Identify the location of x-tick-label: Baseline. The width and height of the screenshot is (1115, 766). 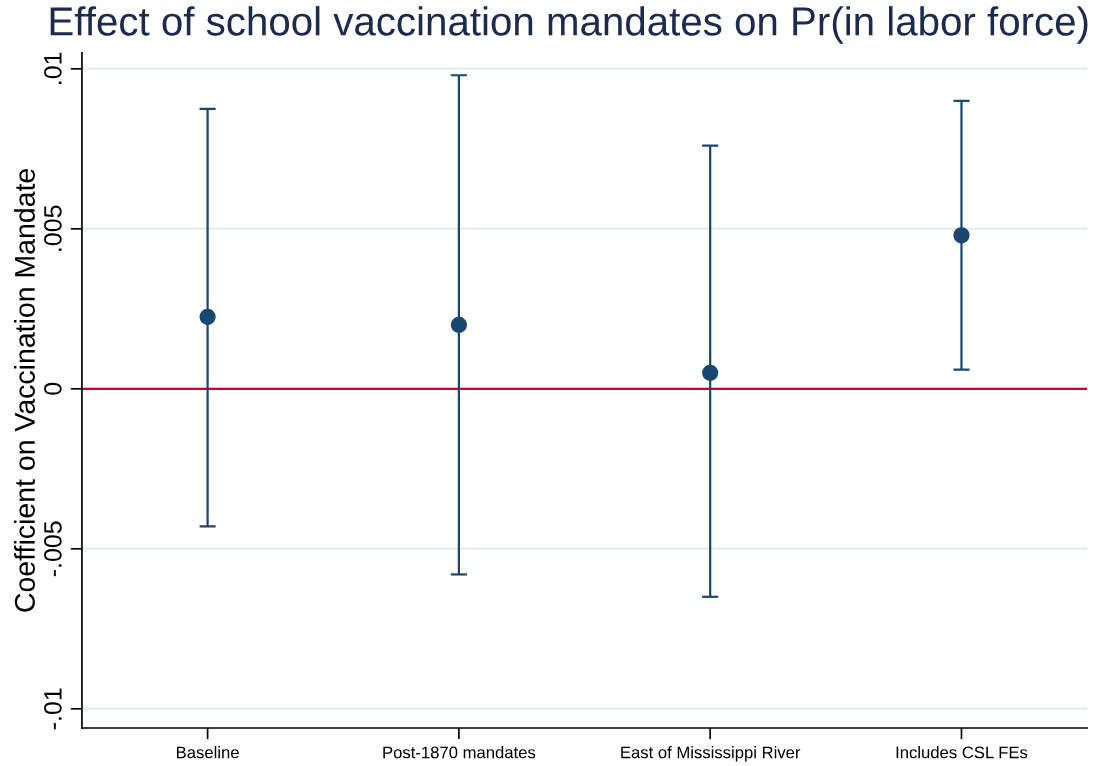
(208, 752).